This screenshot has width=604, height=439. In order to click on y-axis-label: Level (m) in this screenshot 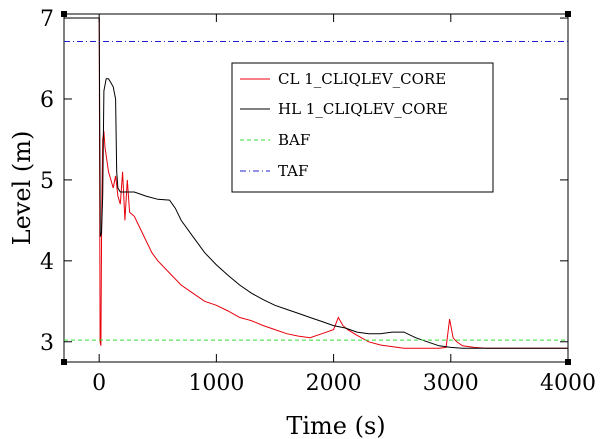, I will do `click(22, 188)`.